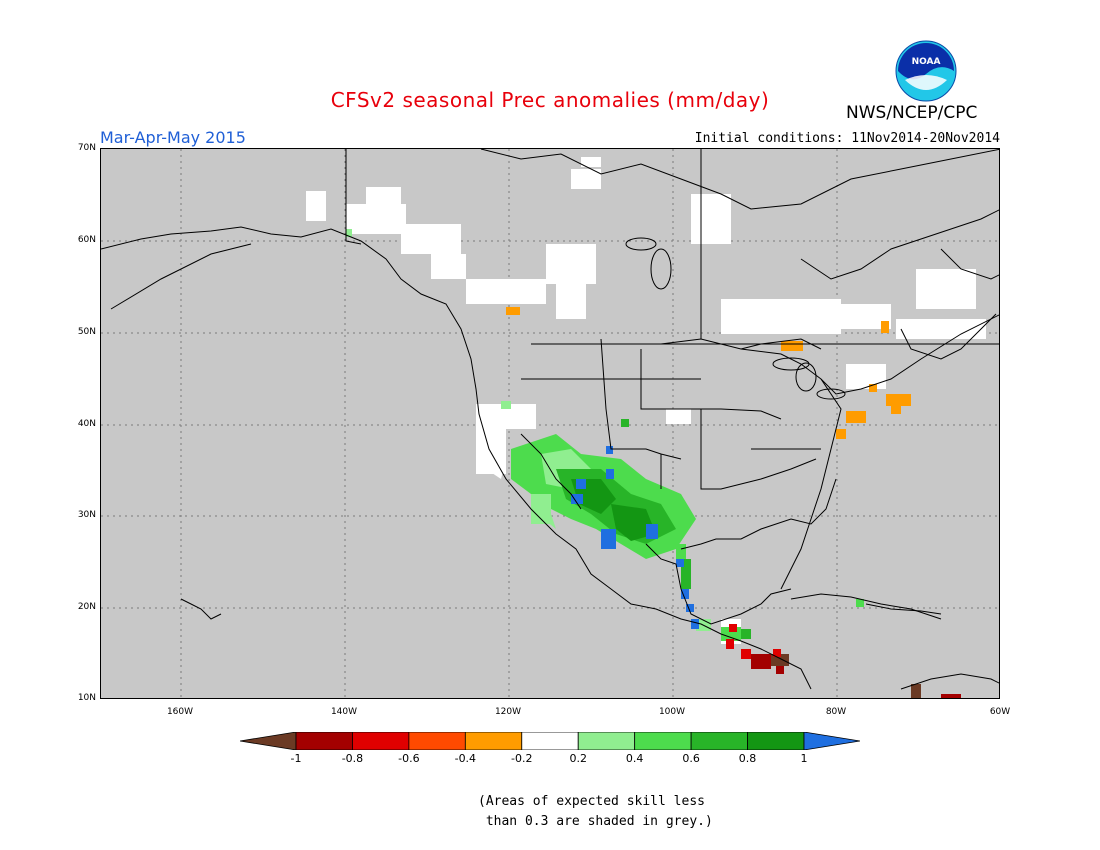 This screenshot has width=1100, height=850. Describe the element at coordinates (672, 712) in the screenshot. I see `lon-tick: 100W` at that location.